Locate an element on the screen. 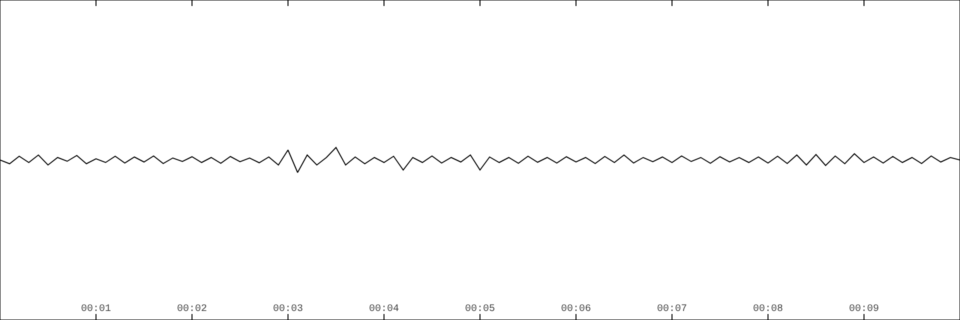 This screenshot has height=320, width=960. x-tick-label: 00:02 is located at coordinates (192, 309).